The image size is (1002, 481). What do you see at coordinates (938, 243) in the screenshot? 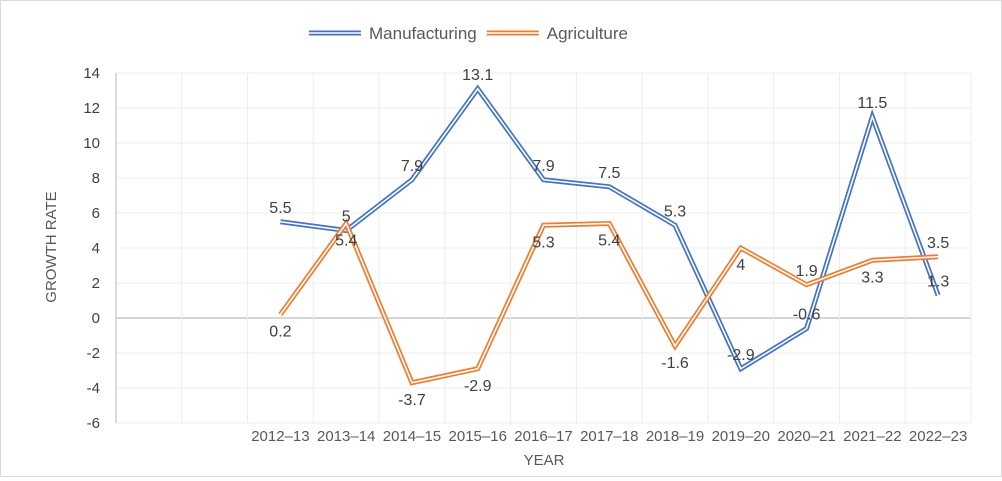
I see `data-label: 3.5` at bounding box center [938, 243].